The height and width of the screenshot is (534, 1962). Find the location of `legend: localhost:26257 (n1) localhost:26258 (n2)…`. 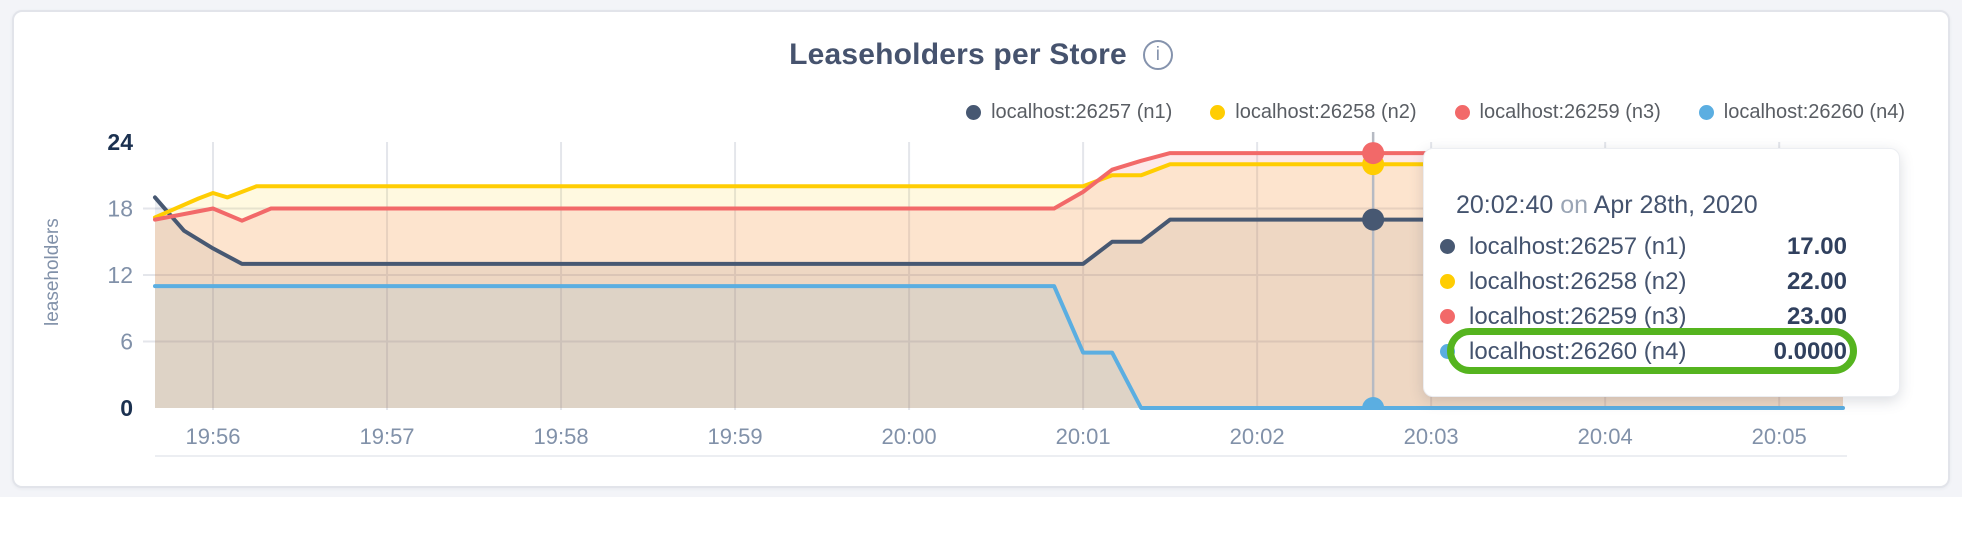

legend: localhost:26257 (n1) localhost:26258 (n2)… is located at coordinates (1435, 112).